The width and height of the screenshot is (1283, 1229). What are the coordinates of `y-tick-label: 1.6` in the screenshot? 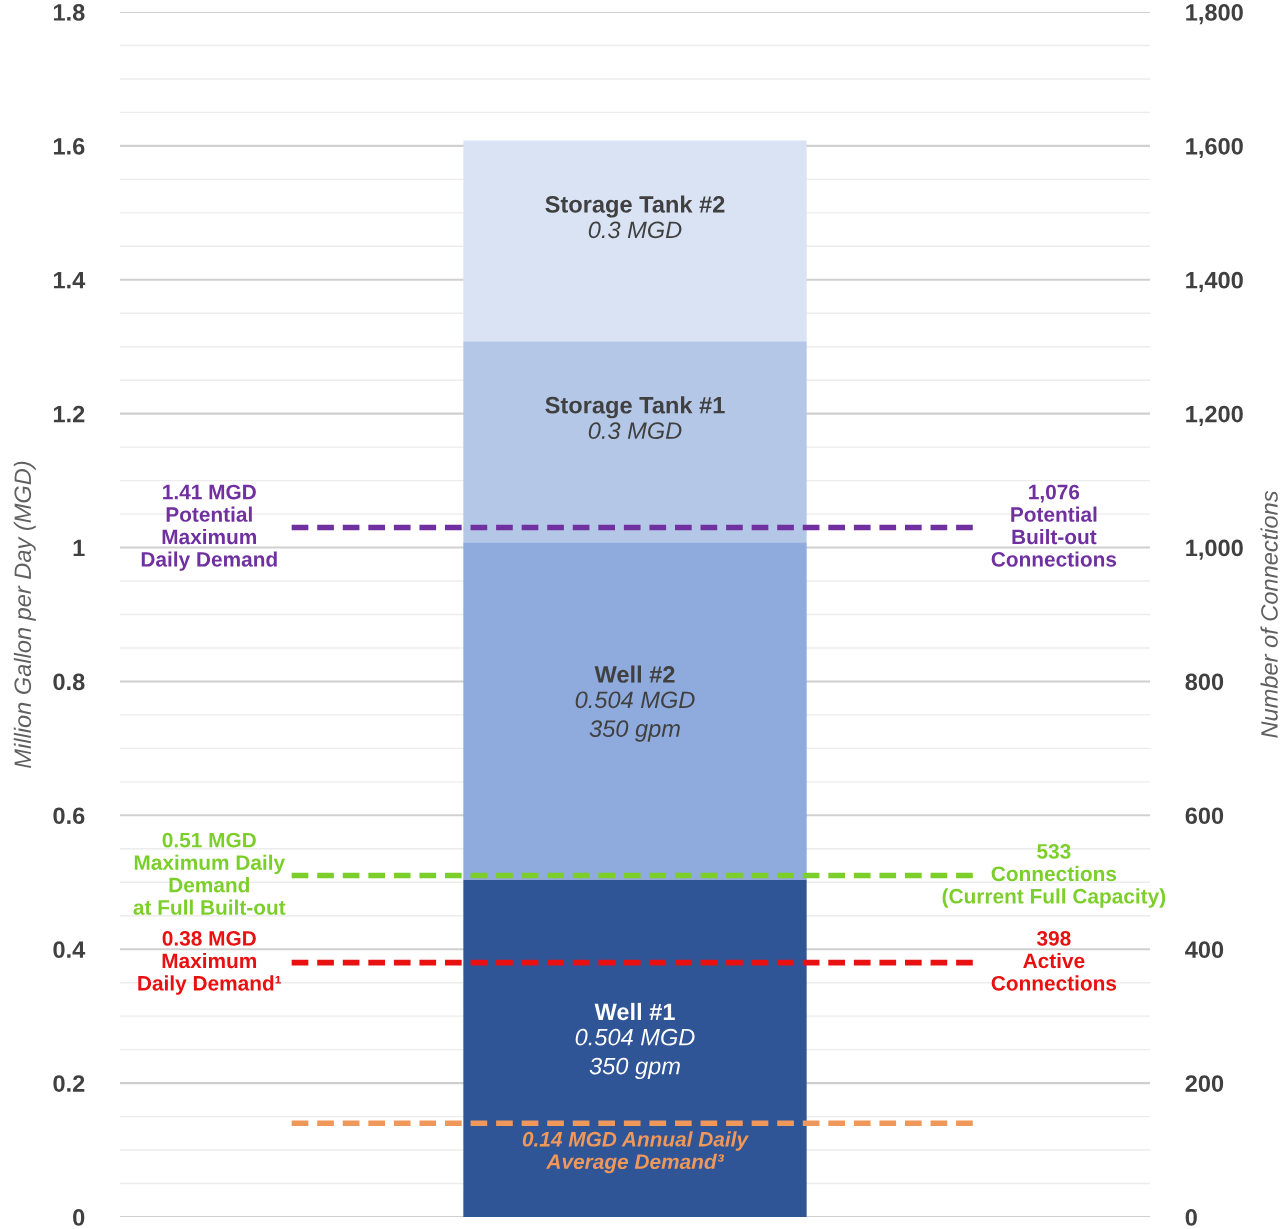 It's located at (69, 146).